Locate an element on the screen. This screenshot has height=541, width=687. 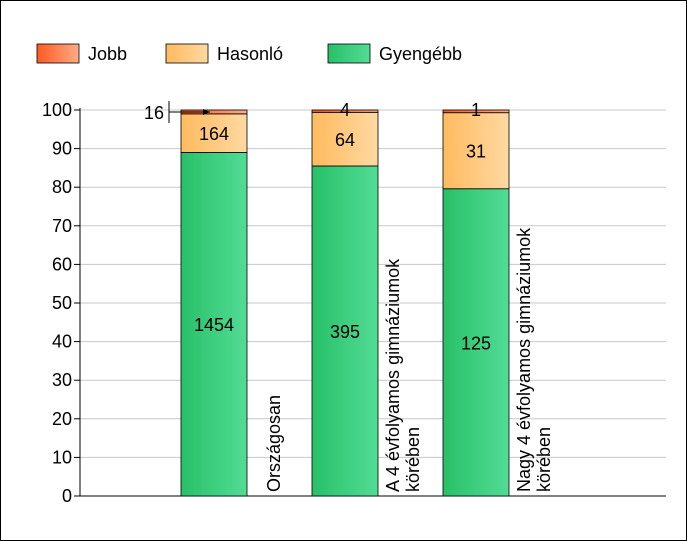
data-label-gyengebb-1: 1454 is located at coordinates (214, 325).